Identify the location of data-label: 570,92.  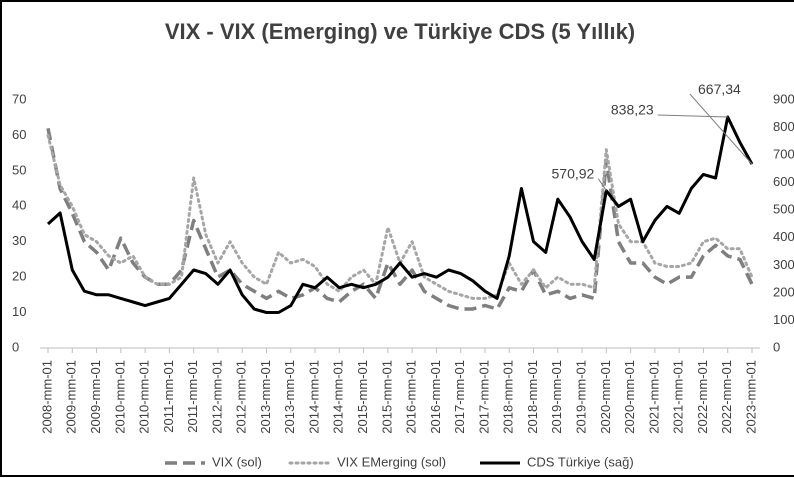
(573, 173).